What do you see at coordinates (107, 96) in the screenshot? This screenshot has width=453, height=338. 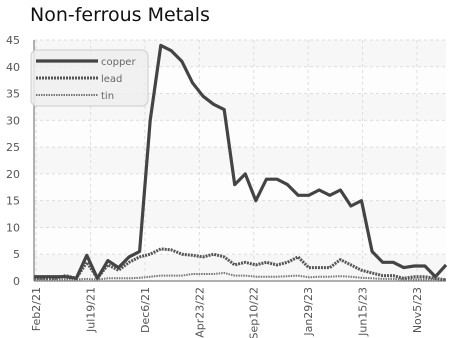 I see `legend-label-tin: tin` at bounding box center [107, 96].